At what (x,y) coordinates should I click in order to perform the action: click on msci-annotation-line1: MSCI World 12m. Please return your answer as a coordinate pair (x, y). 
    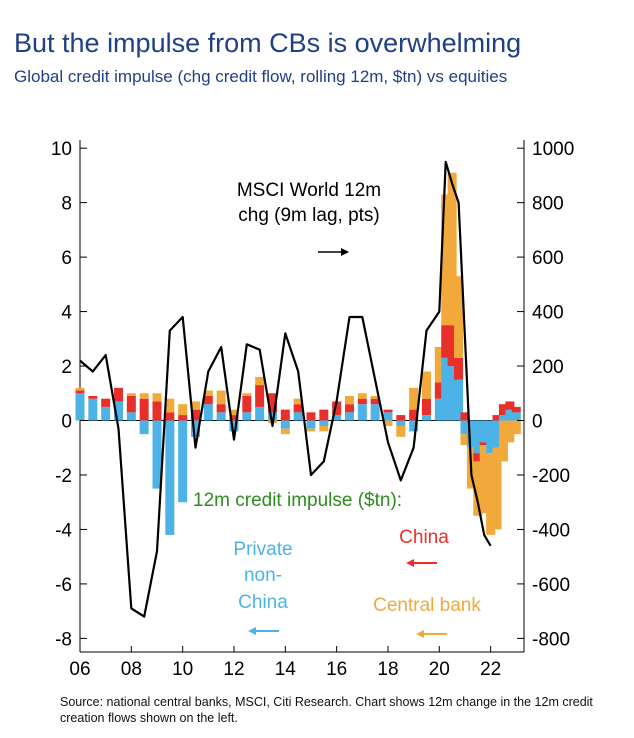
    Looking at the image, I should click on (309, 190).